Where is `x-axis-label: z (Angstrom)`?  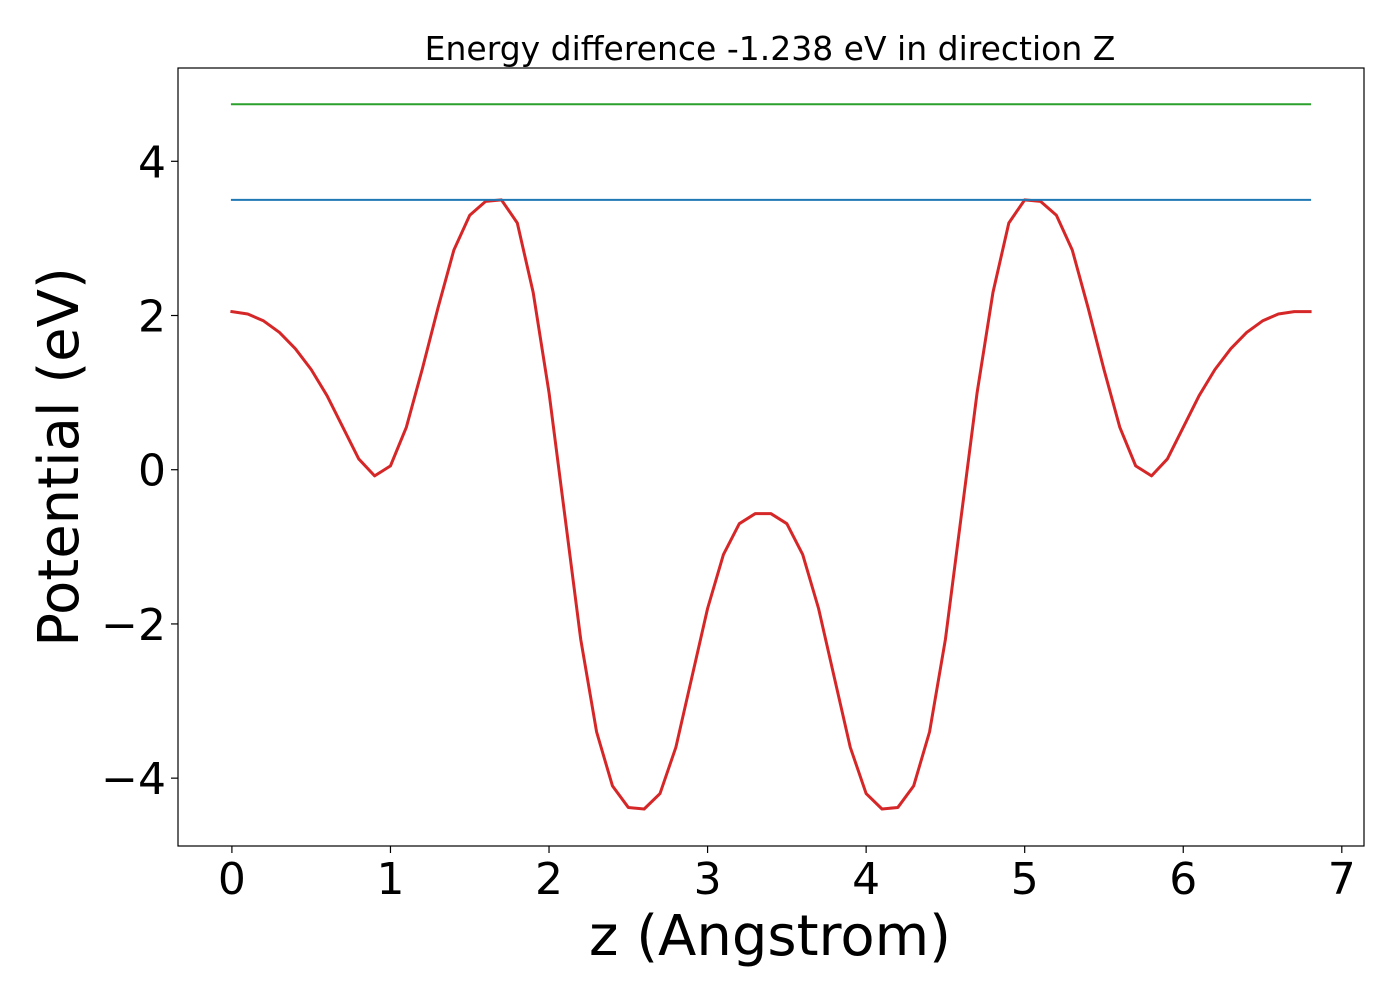 x-axis-label: z (Angstrom) is located at coordinates (770, 936).